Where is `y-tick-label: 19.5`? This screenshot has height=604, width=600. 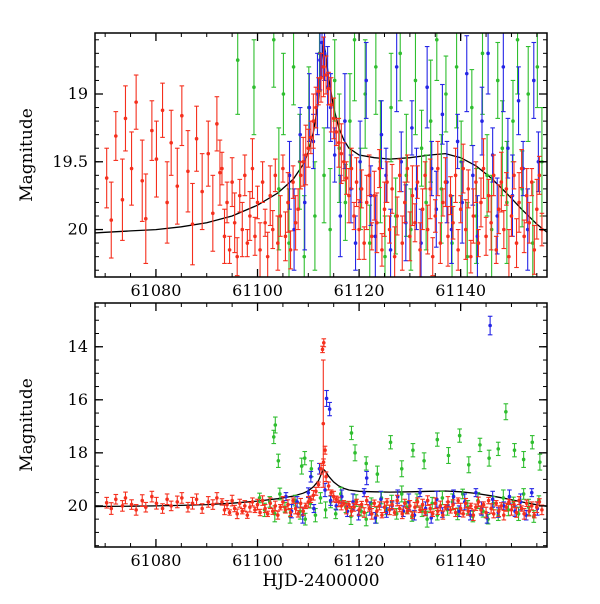
y-tick-label: 19.5 is located at coordinates (70, 161).